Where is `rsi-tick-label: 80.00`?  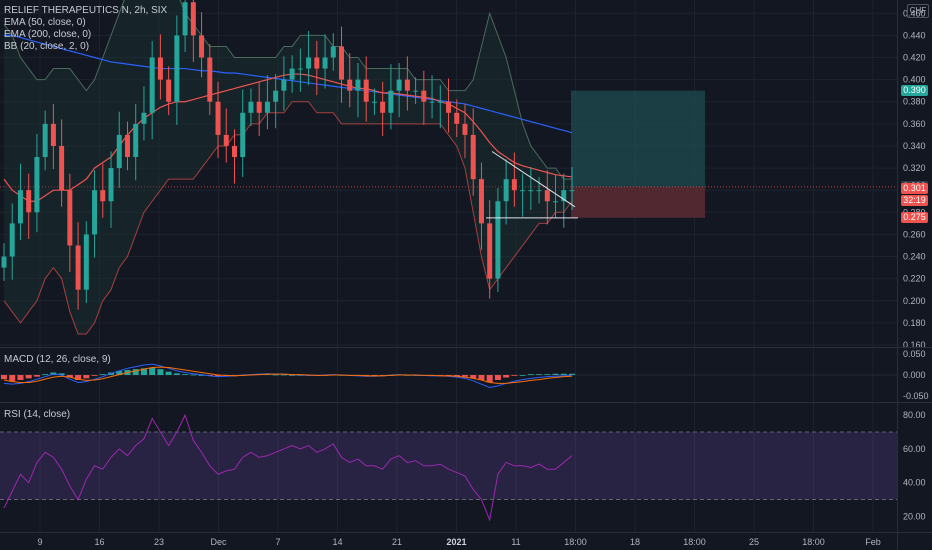 rsi-tick-label: 80.00 is located at coordinates (914, 415).